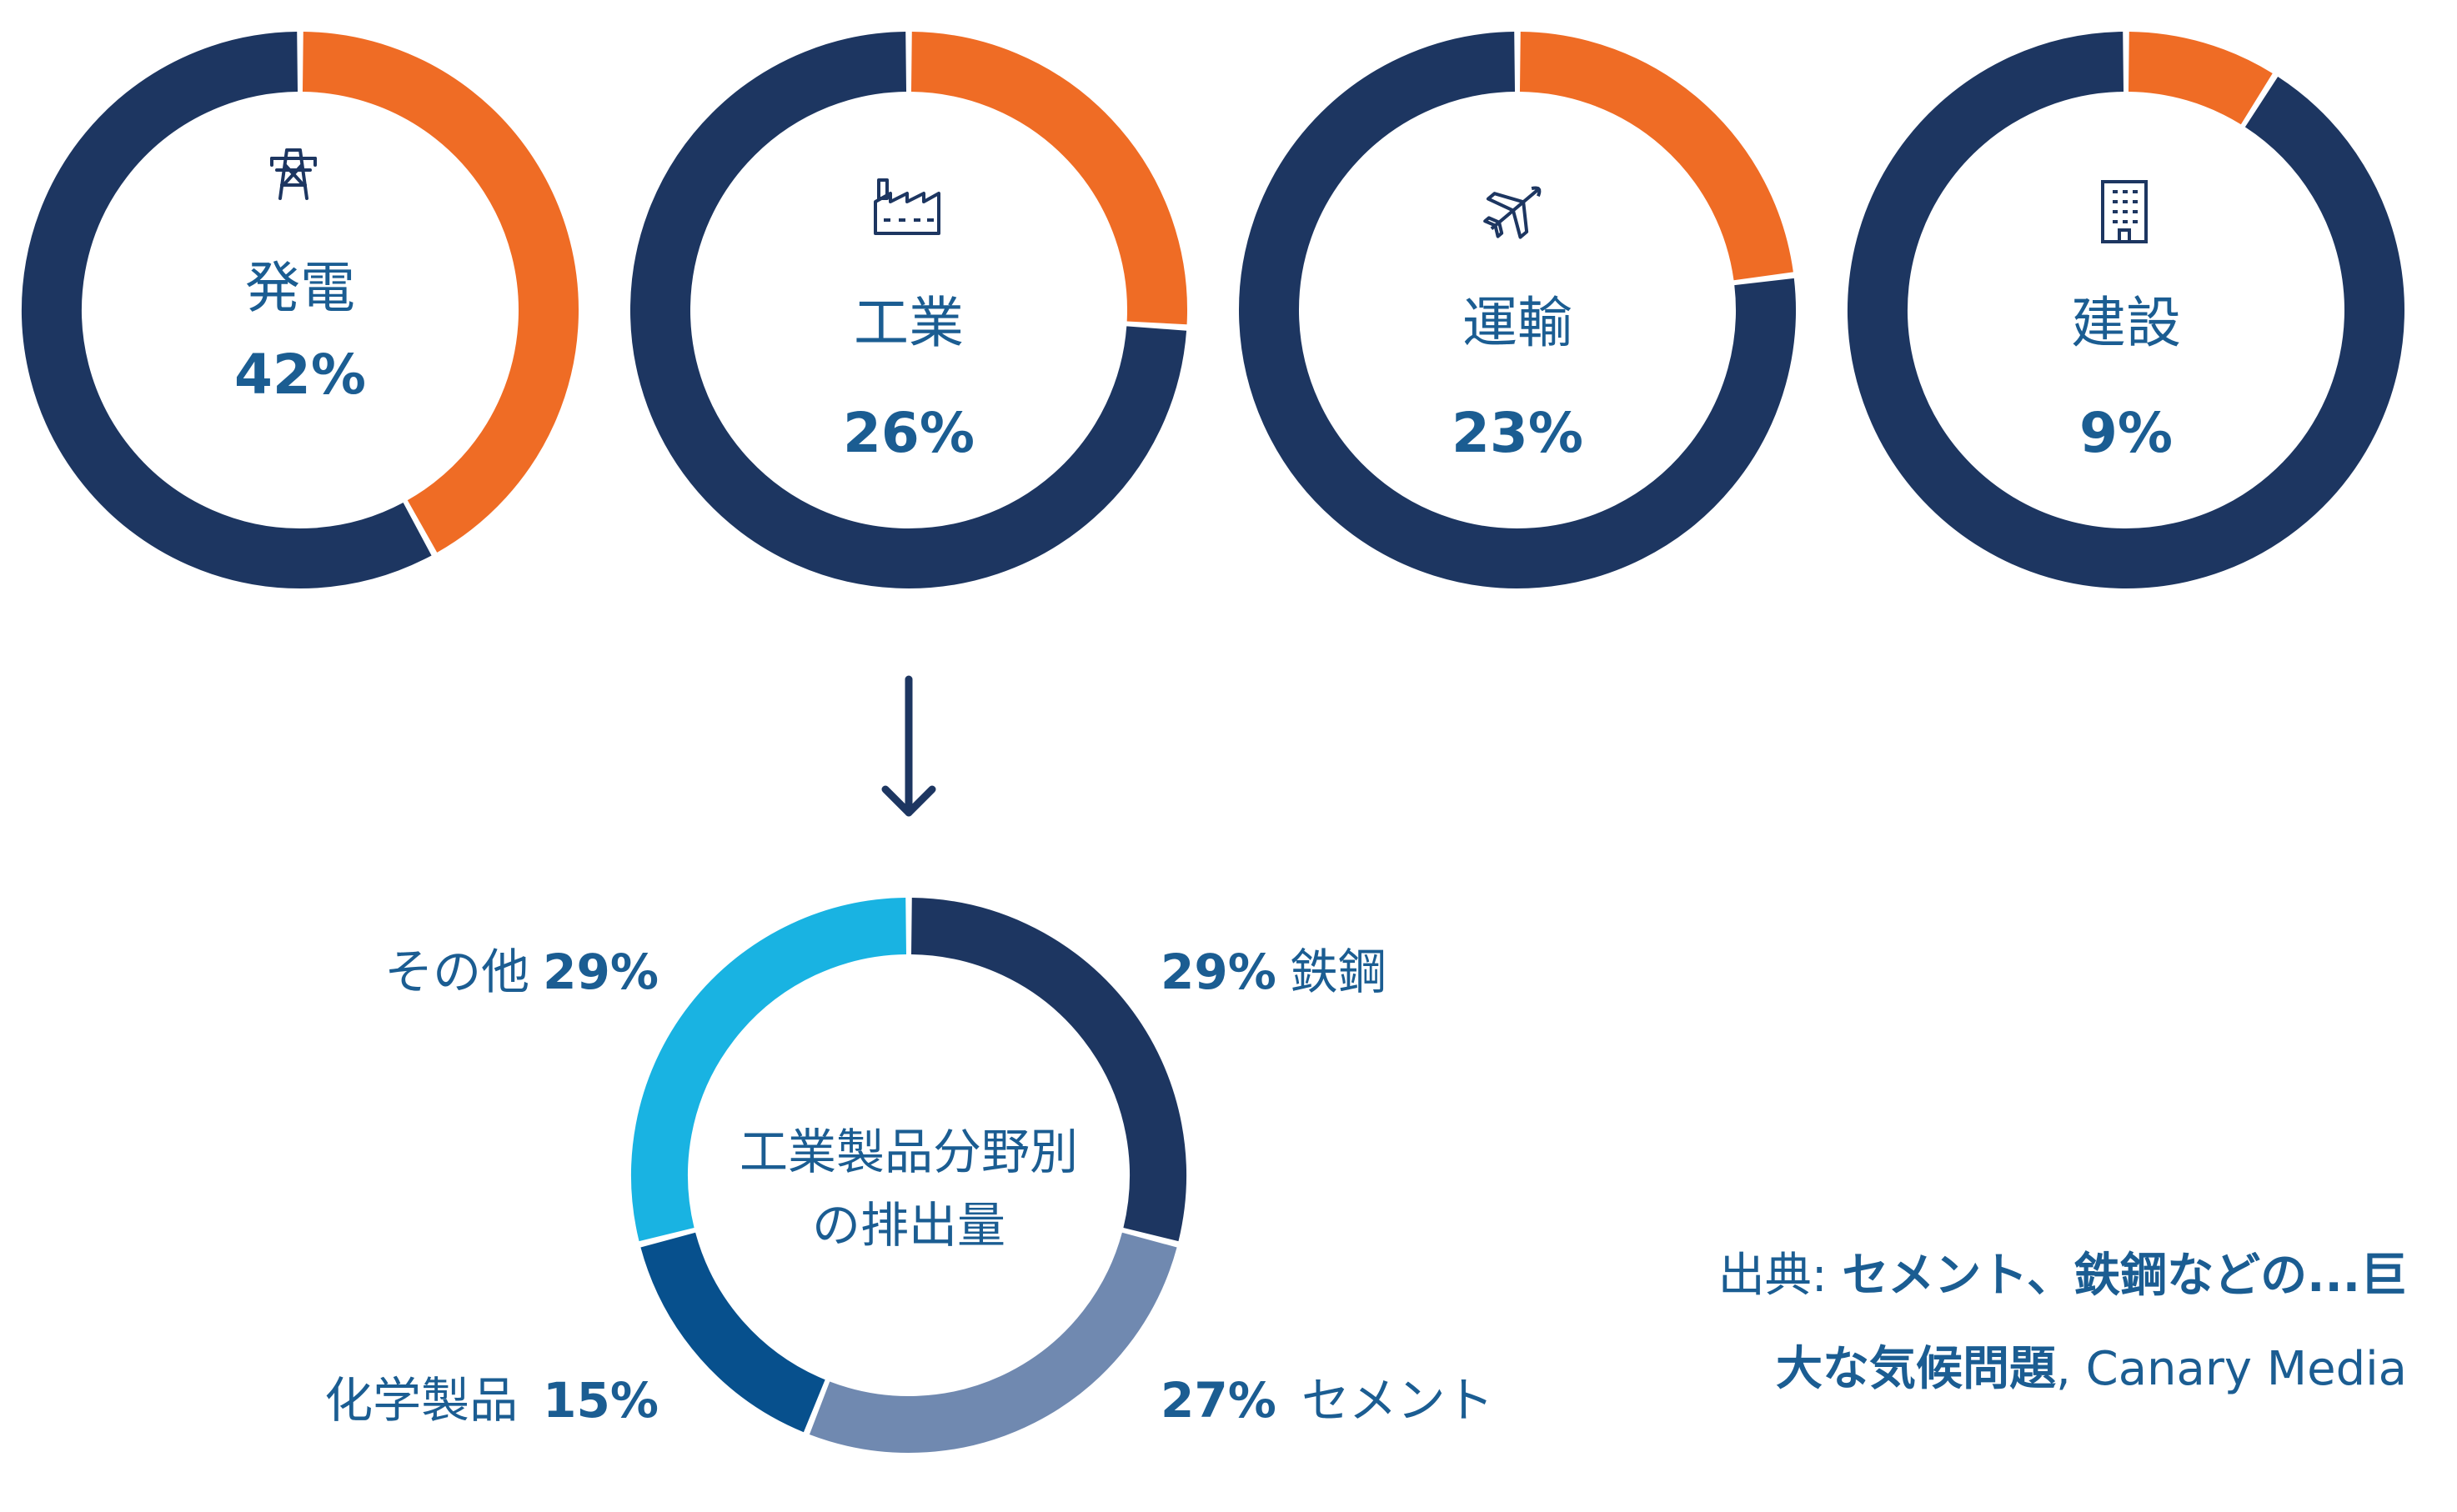 The image size is (2457, 1512). Describe the element at coordinates (2231, 1369) in the screenshot. I see `source-publisher: , Canary Media` at that location.